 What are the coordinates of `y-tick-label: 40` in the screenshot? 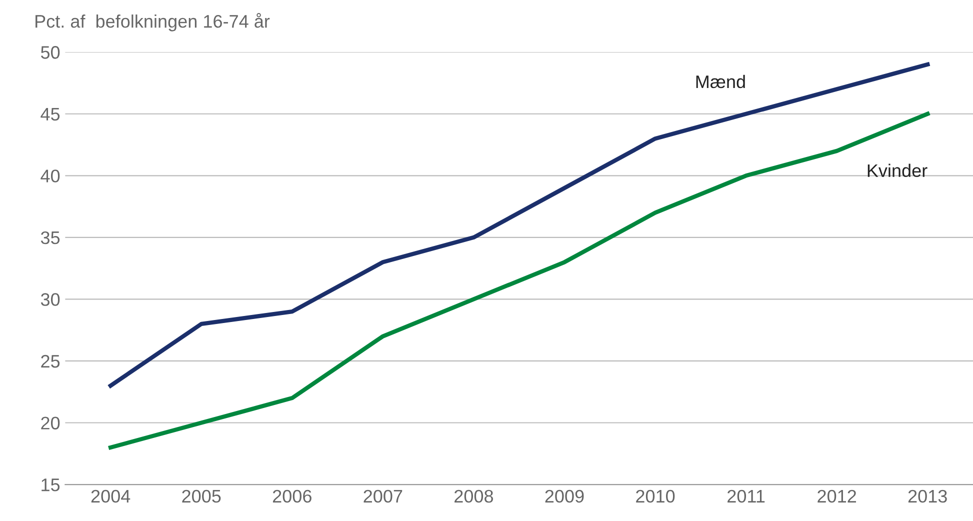 It's located at (50, 176).